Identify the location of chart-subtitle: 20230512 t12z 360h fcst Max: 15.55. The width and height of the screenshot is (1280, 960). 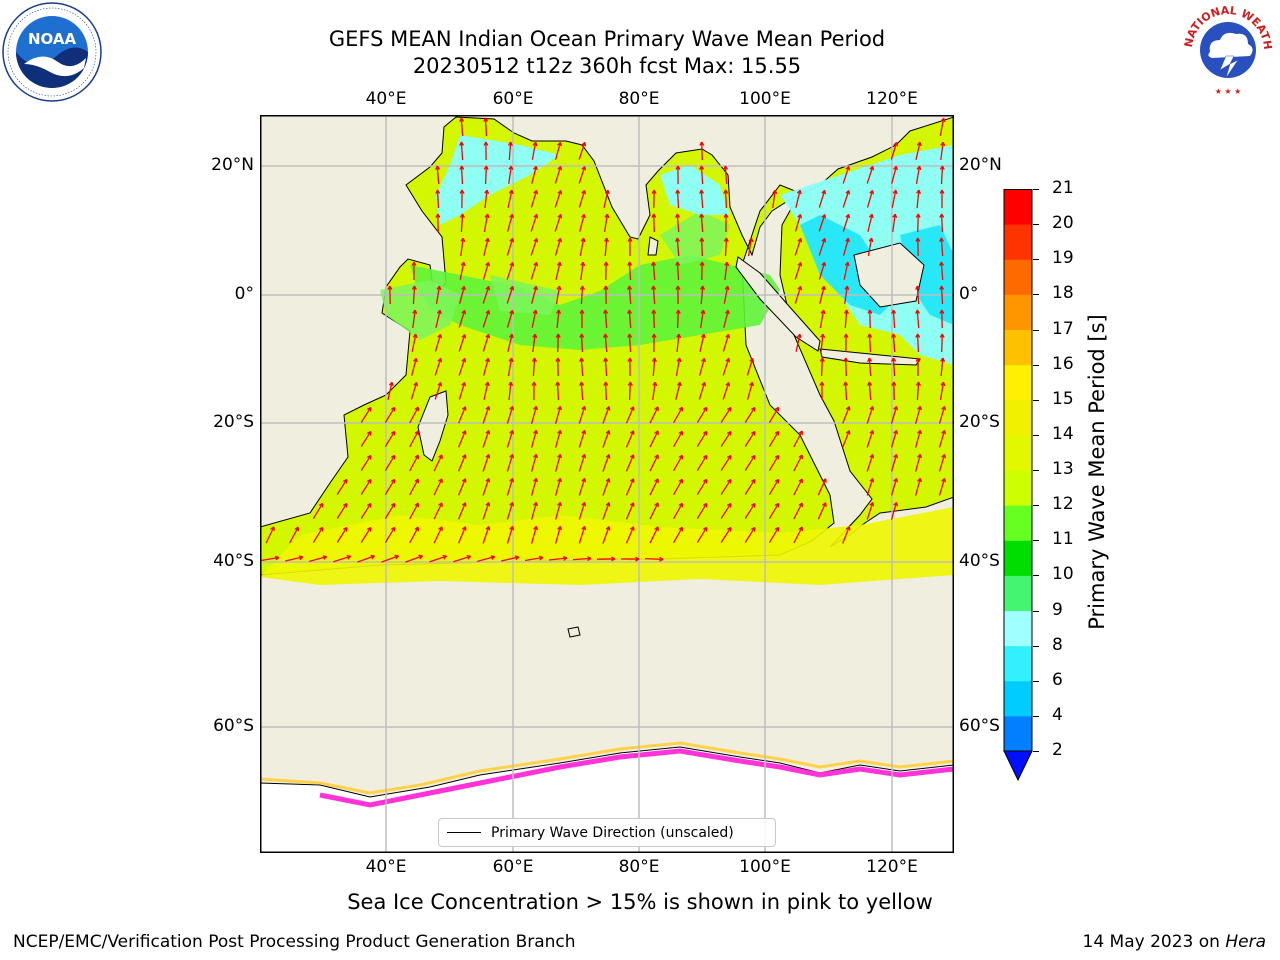
(607, 66).